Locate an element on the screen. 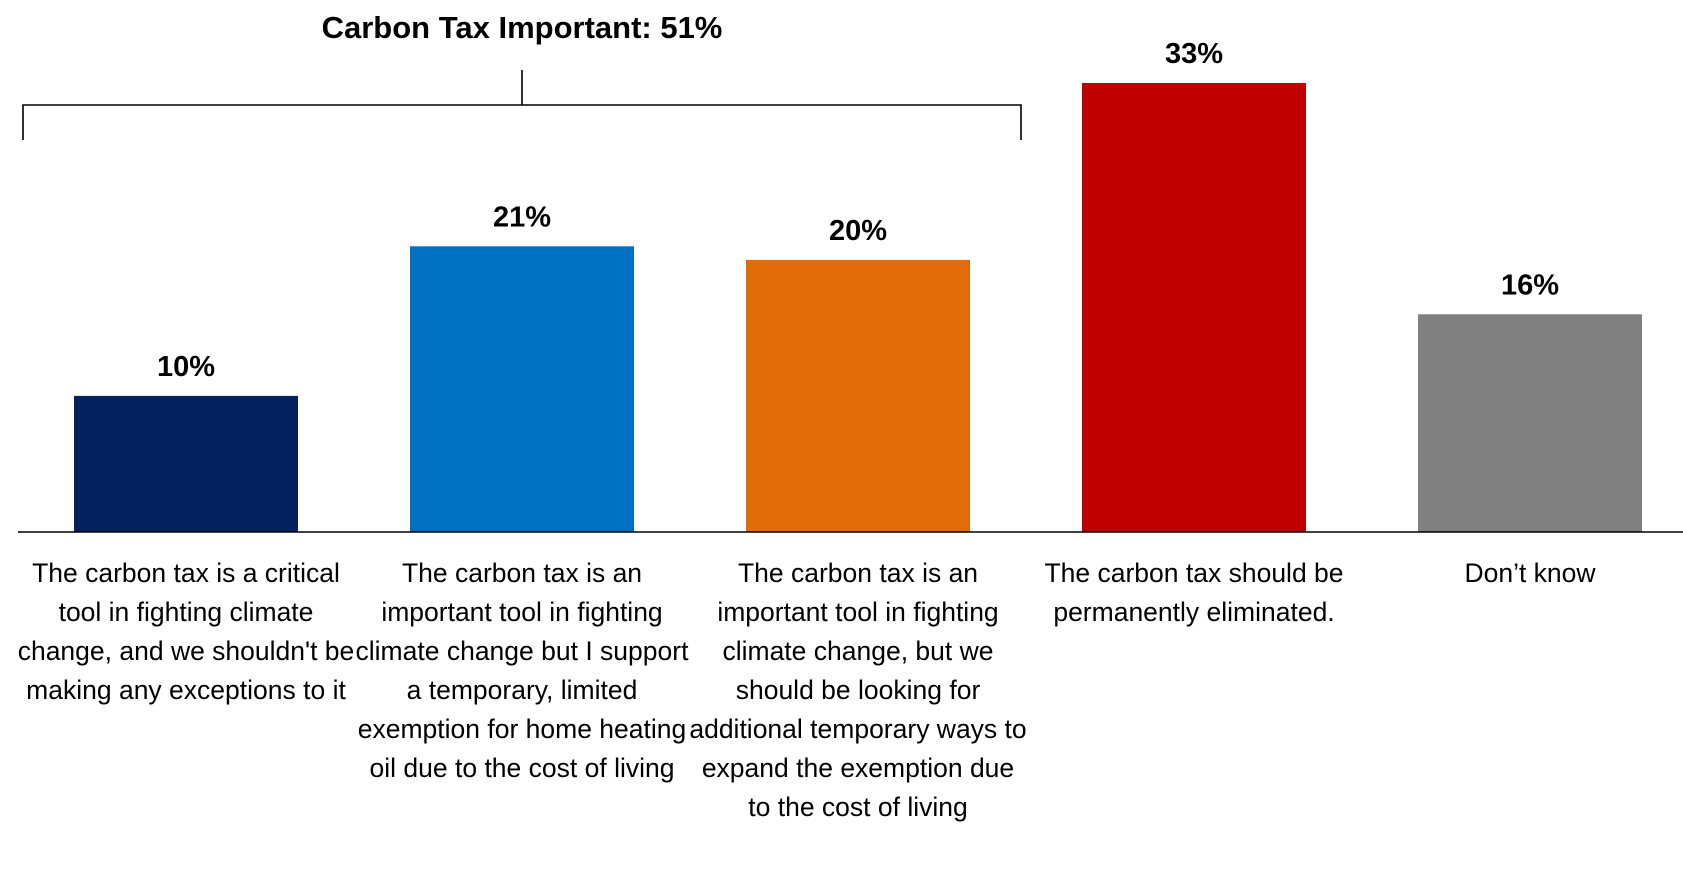  data-label-1: 10% is located at coordinates (186, 367).